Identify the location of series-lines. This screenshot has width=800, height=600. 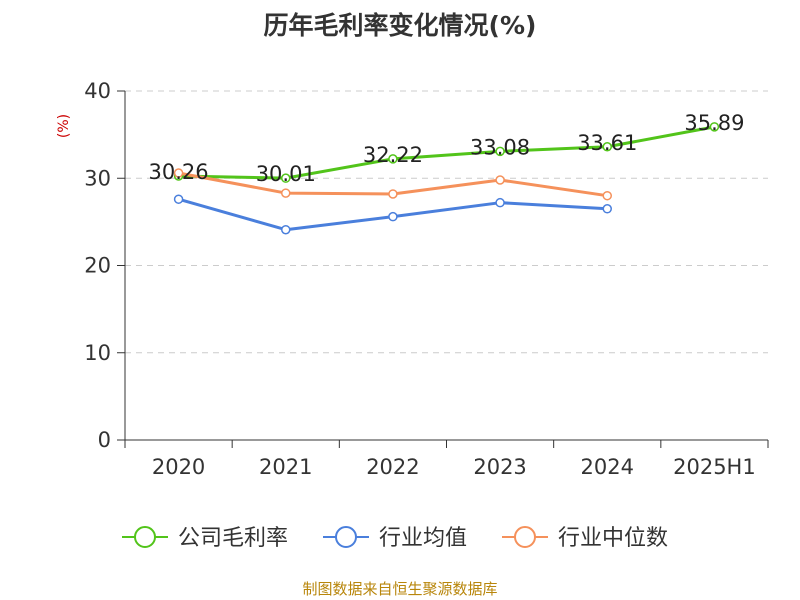
(446, 178).